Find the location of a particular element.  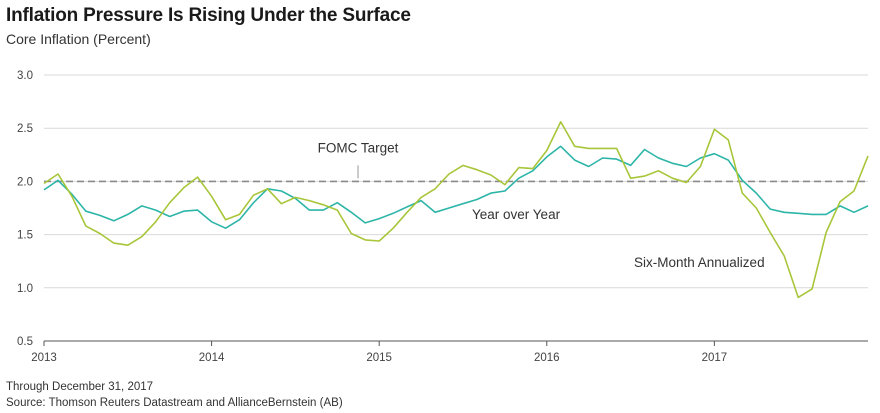

y-tick-label: 1.0 is located at coordinates (25, 289).